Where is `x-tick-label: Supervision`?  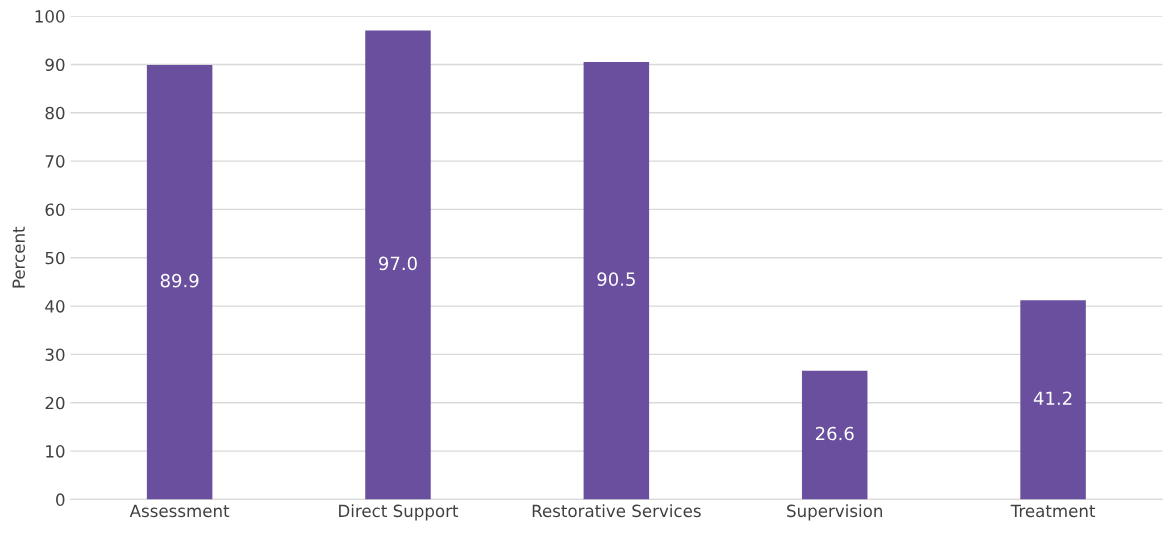 x-tick-label: Supervision is located at coordinates (834, 512).